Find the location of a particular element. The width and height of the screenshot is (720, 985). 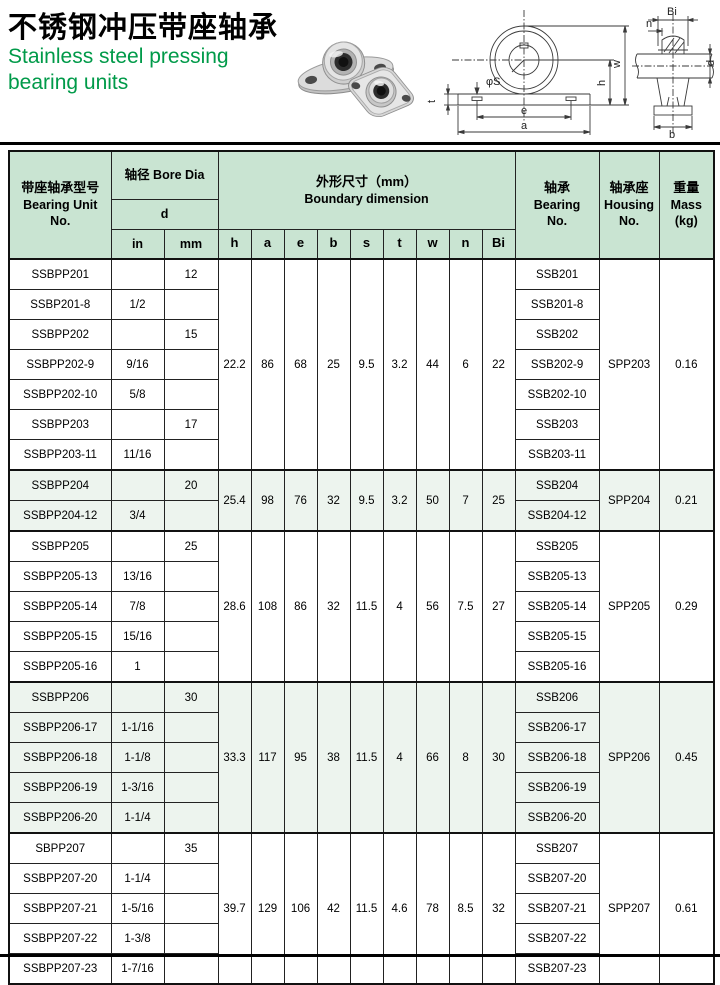

dim-label-e: e is located at coordinates (524, 111).